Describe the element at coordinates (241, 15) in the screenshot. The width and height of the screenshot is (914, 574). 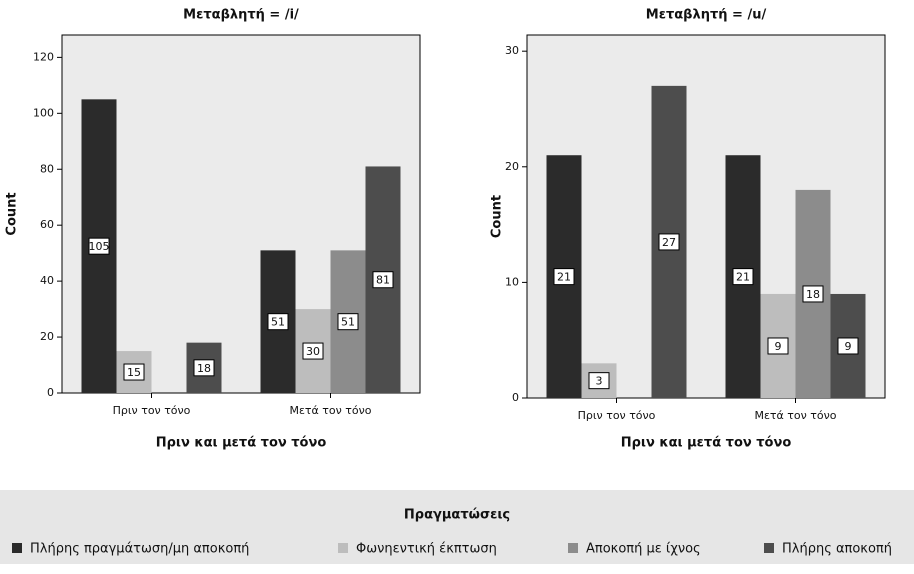
I see `chart-title: Μεταβλητή = /i/` at that location.